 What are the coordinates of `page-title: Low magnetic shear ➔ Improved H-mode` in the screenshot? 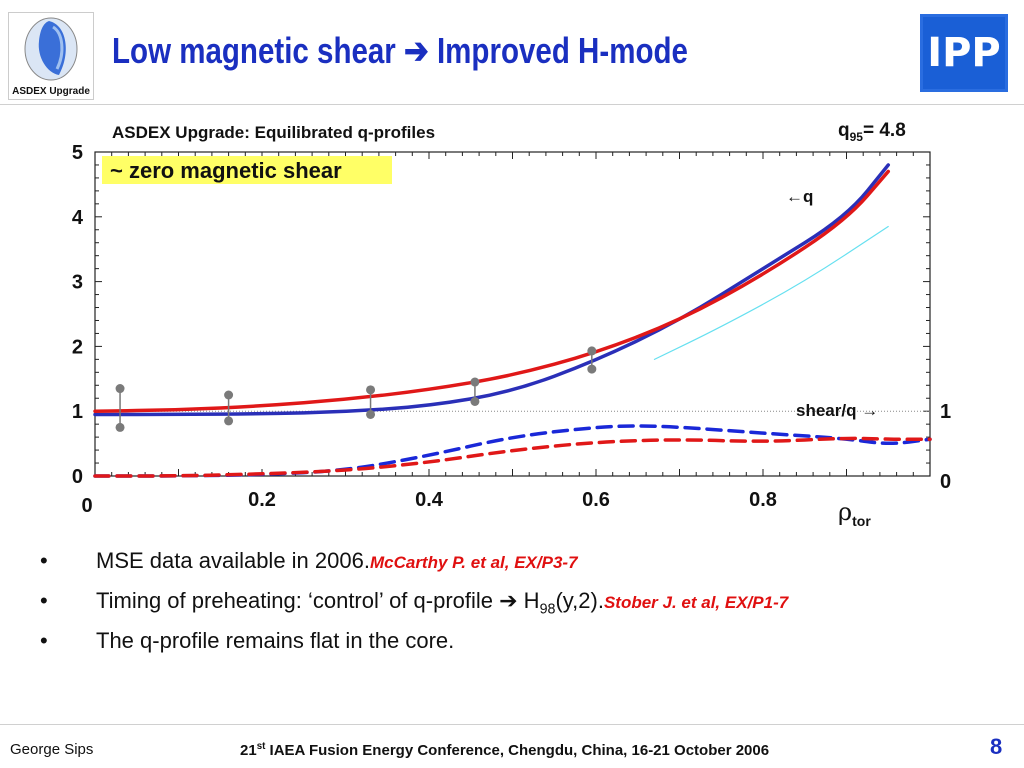 It's located at (400, 51).